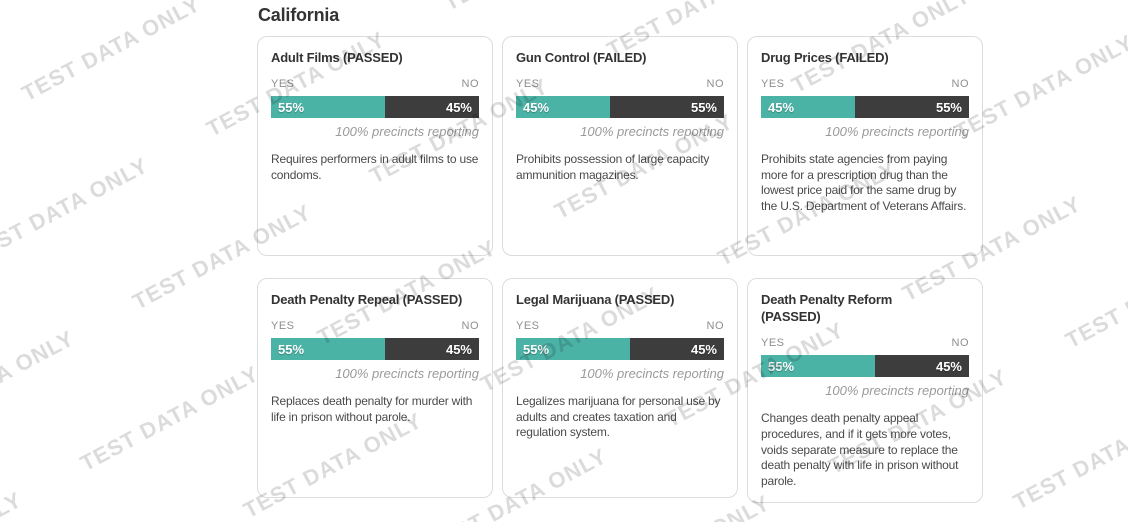 This screenshot has height=522, width=1128. I want to click on measure-title: Death Penalty Repeal (PASSED), so click(367, 299).